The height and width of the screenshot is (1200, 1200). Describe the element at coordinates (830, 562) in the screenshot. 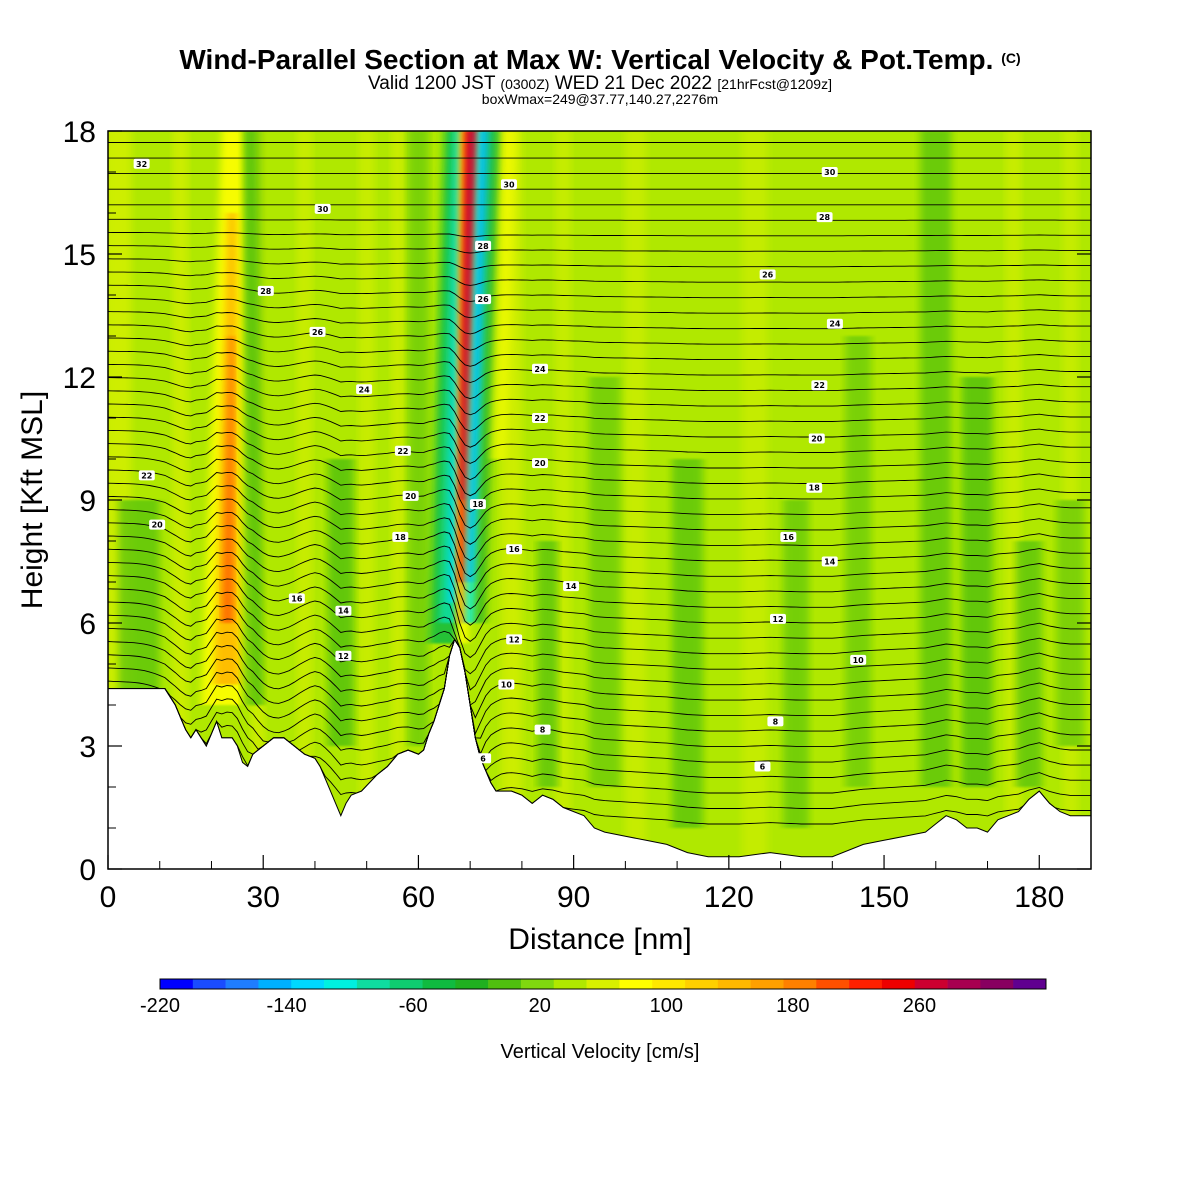

I see `theta-label-text: 14` at that location.